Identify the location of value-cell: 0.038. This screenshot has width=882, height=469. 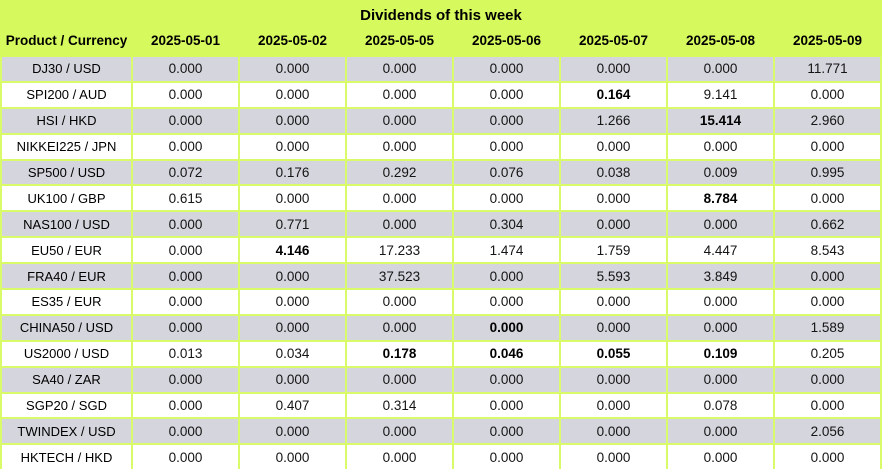
(613, 172).